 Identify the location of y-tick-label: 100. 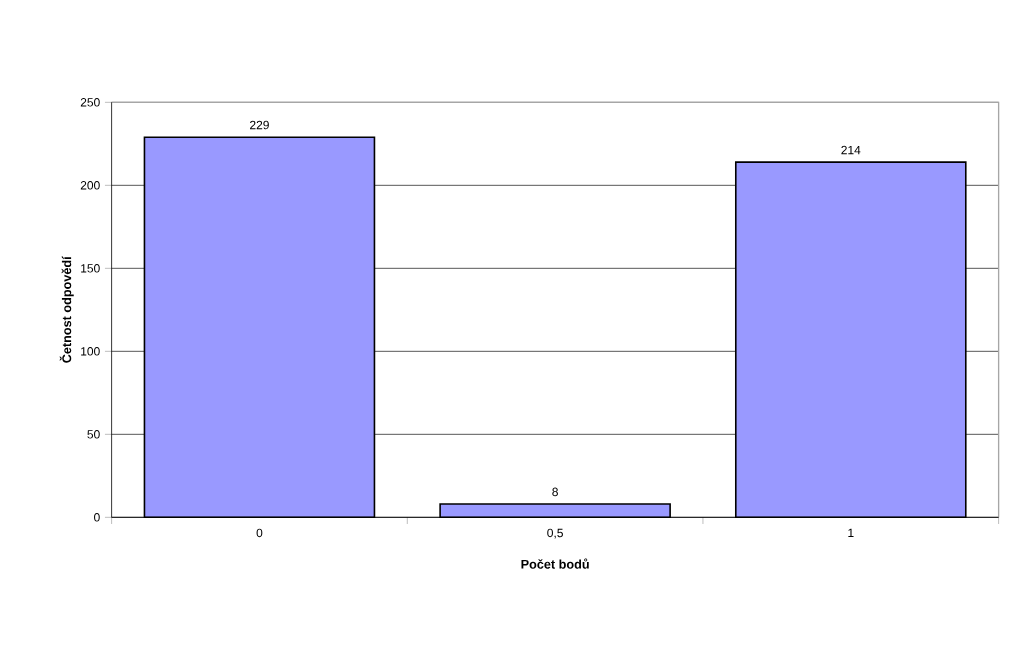
(90, 351).